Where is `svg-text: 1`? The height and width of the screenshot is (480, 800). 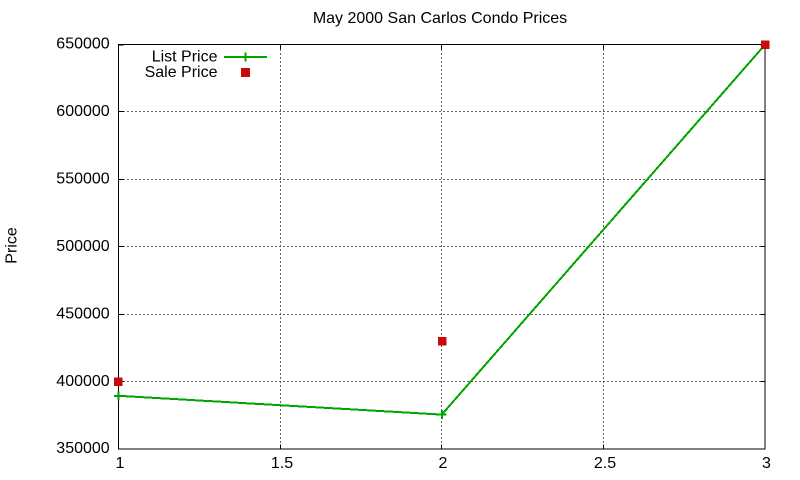
svg-text: 1 is located at coordinates (120, 463).